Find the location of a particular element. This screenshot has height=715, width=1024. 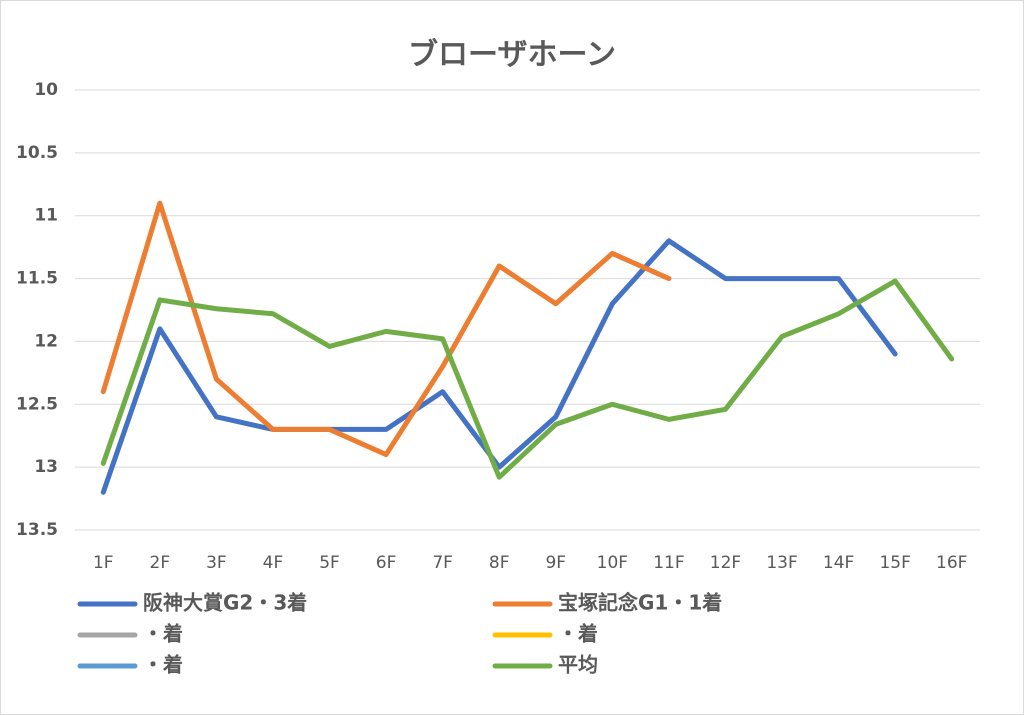

y-tick-label: 10 is located at coordinates (46, 90).